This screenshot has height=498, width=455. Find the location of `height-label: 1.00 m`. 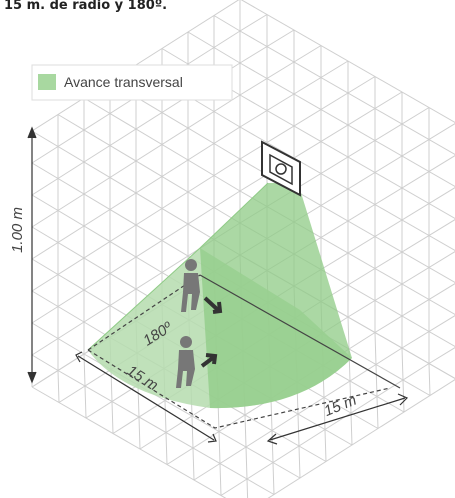

height-label: 1.00 m is located at coordinates (17, 230).